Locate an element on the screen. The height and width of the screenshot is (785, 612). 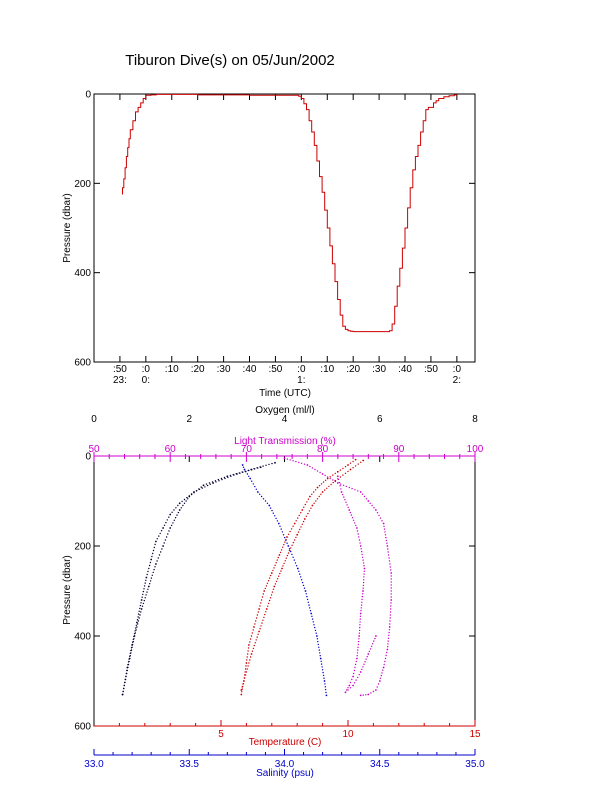
light-transmission-tick-label: 60 is located at coordinates (171, 449).